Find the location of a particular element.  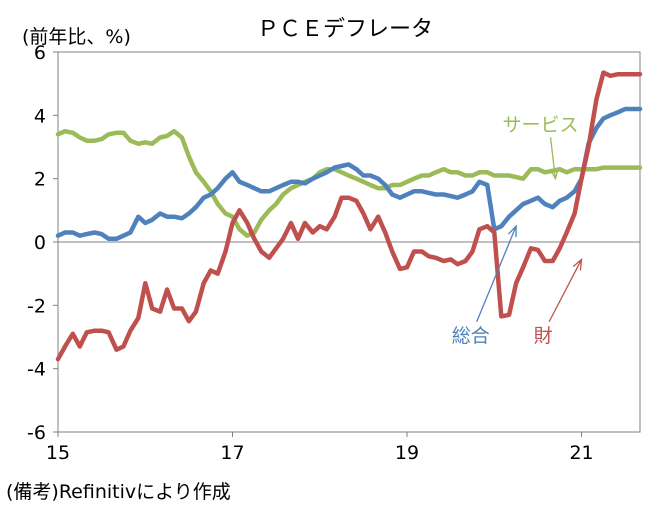

y-tick-label: 0 is located at coordinates (40, 243).